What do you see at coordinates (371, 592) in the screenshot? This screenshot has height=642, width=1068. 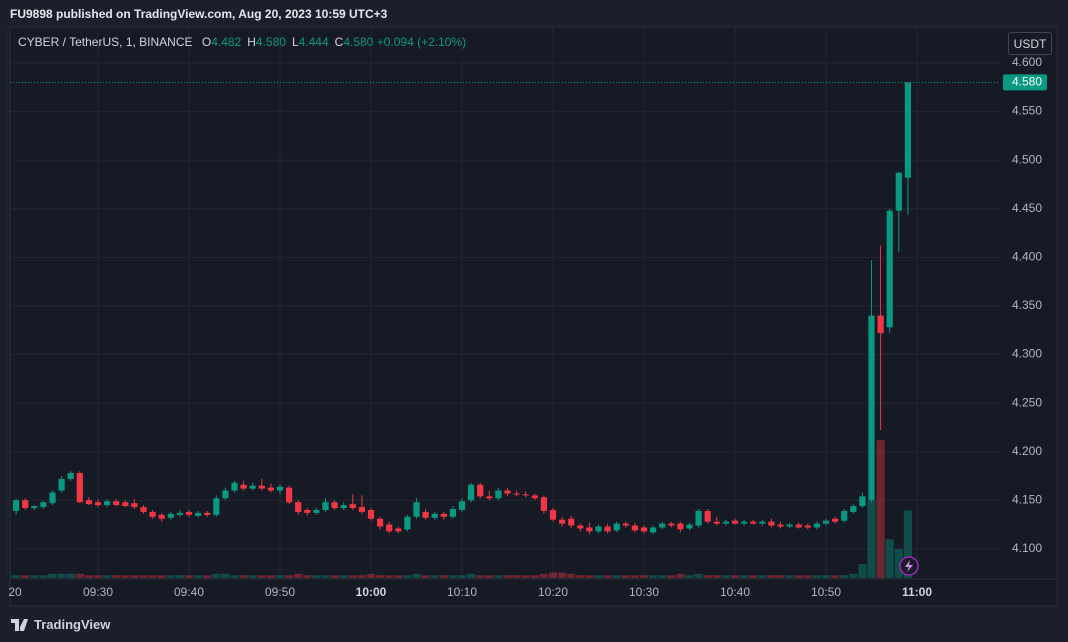 I see `x-tick-label: 10:00` at bounding box center [371, 592].